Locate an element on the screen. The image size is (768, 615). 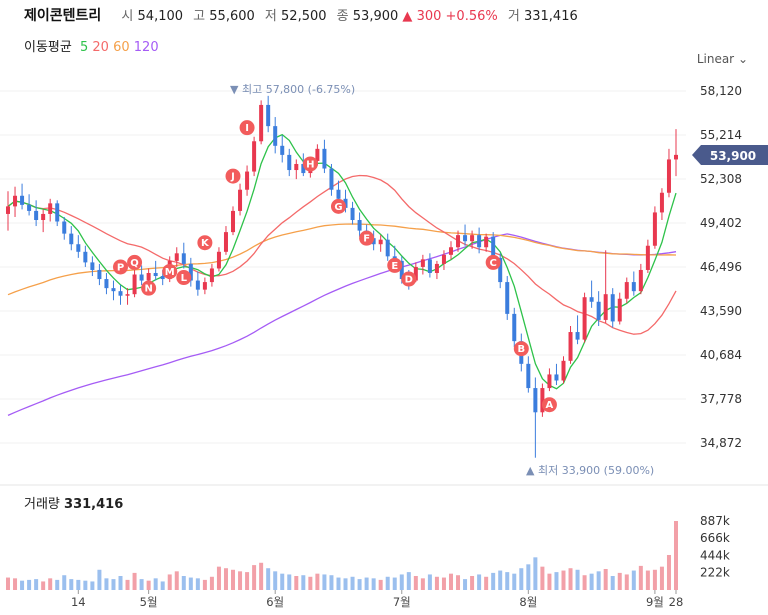
high-annotation: ▼ 최고 57,800 (-6.75%) is located at coordinates (292, 89).